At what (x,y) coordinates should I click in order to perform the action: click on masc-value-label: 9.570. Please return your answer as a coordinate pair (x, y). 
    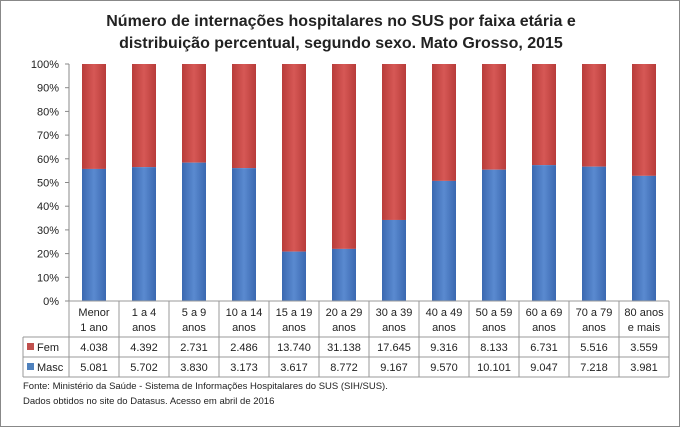
    Looking at the image, I should click on (444, 368).